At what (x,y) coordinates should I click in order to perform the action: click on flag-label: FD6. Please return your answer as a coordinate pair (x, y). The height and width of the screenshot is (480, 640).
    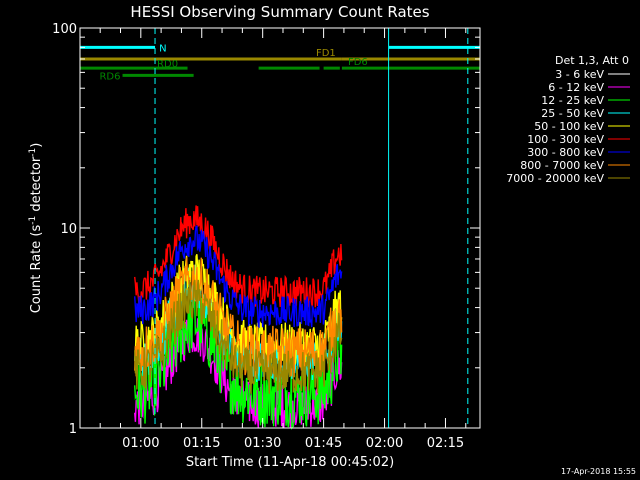
    Looking at the image, I should click on (358, 62).